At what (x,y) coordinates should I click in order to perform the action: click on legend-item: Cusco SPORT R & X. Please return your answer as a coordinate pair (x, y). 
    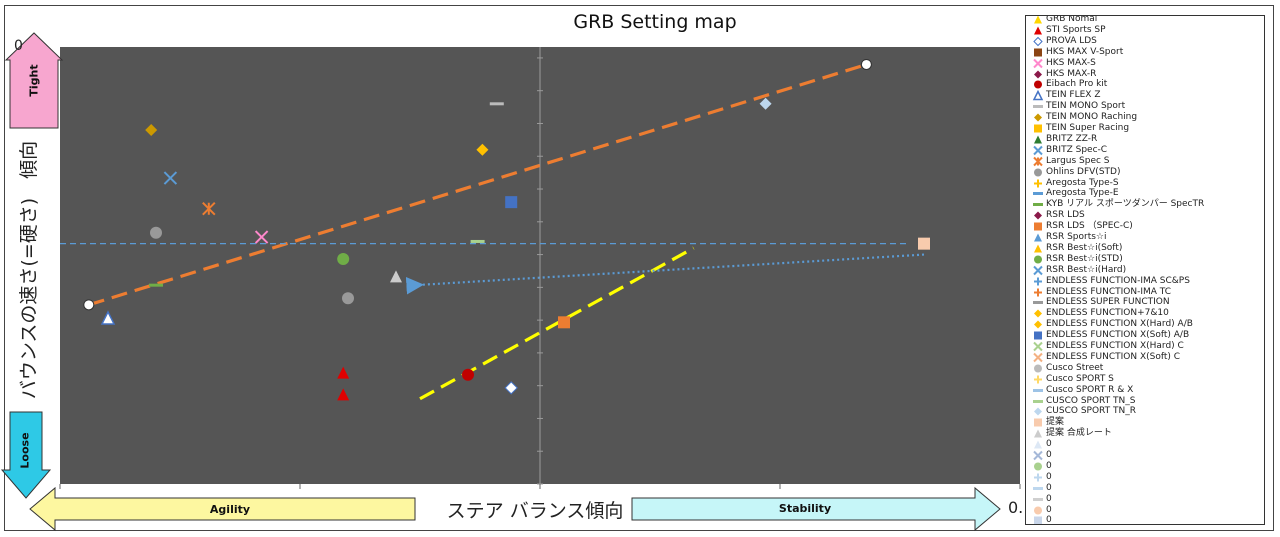
    Looking at the image, I should click on (1082, 390).